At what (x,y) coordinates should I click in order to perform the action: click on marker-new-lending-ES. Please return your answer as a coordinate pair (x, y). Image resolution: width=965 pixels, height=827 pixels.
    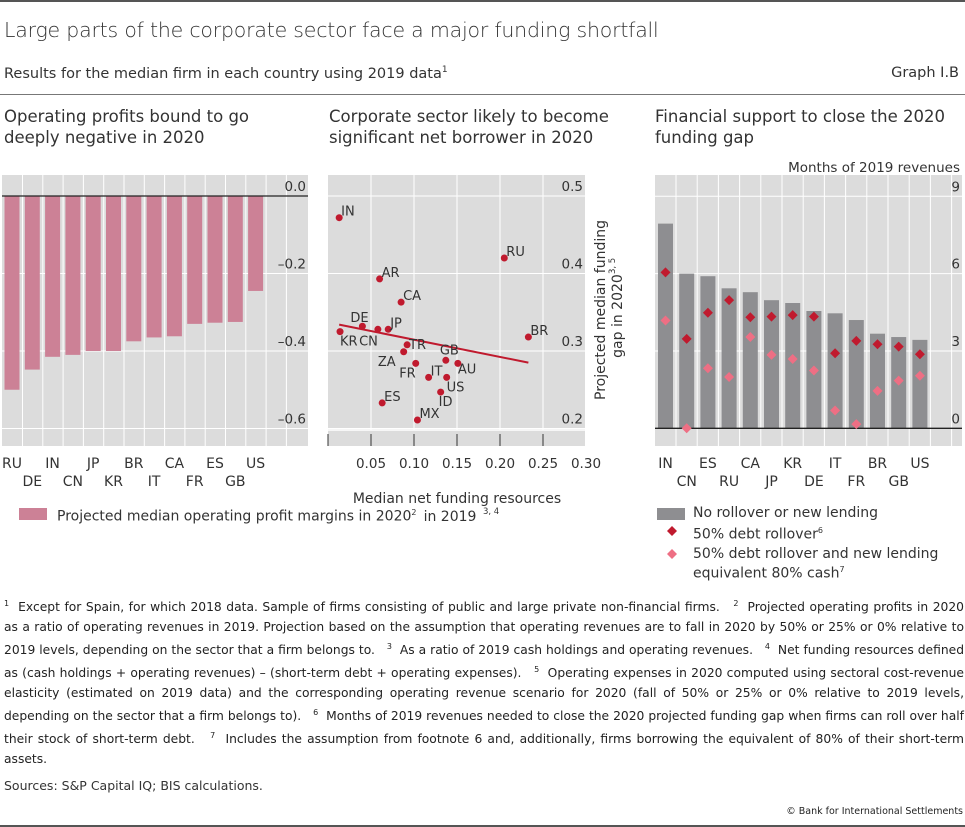
    Looking at the image, I should click on (707, 368).